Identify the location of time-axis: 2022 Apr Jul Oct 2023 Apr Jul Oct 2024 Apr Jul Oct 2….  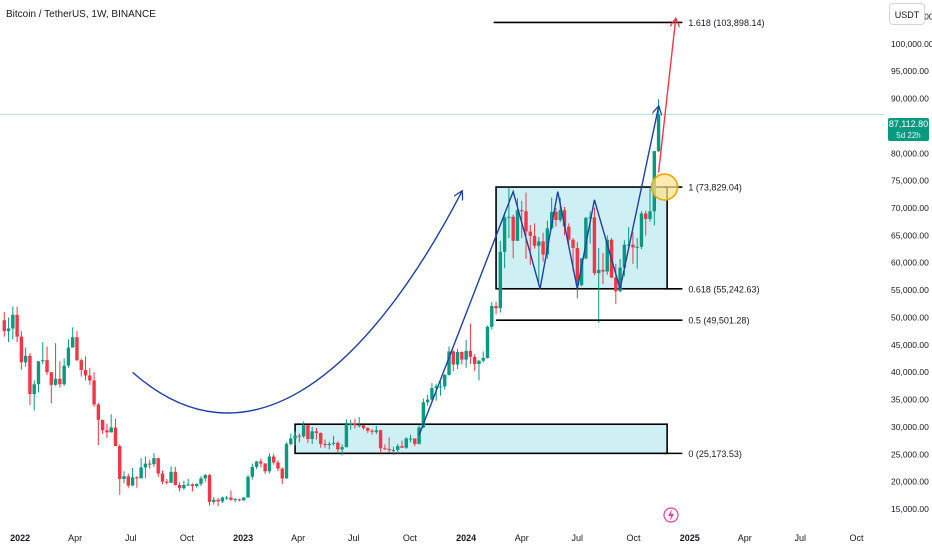
(437, 538).